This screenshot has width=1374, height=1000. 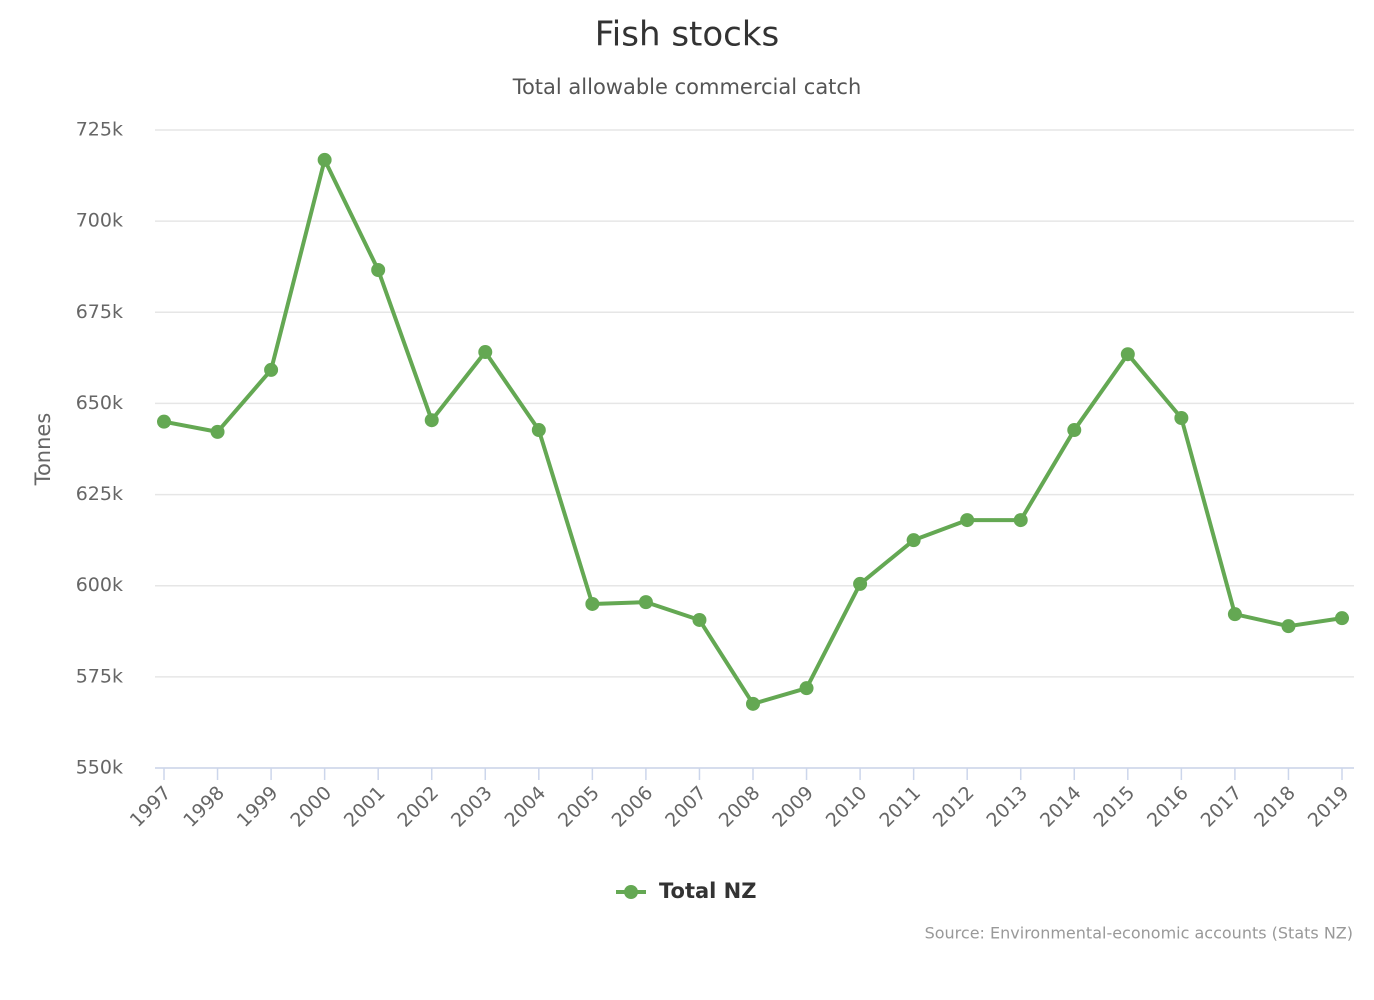 What do you see at coordinates (1329, 807) in the screenshot?
I see `x-tick-label: 2019` at bounding box center [1329, 807].